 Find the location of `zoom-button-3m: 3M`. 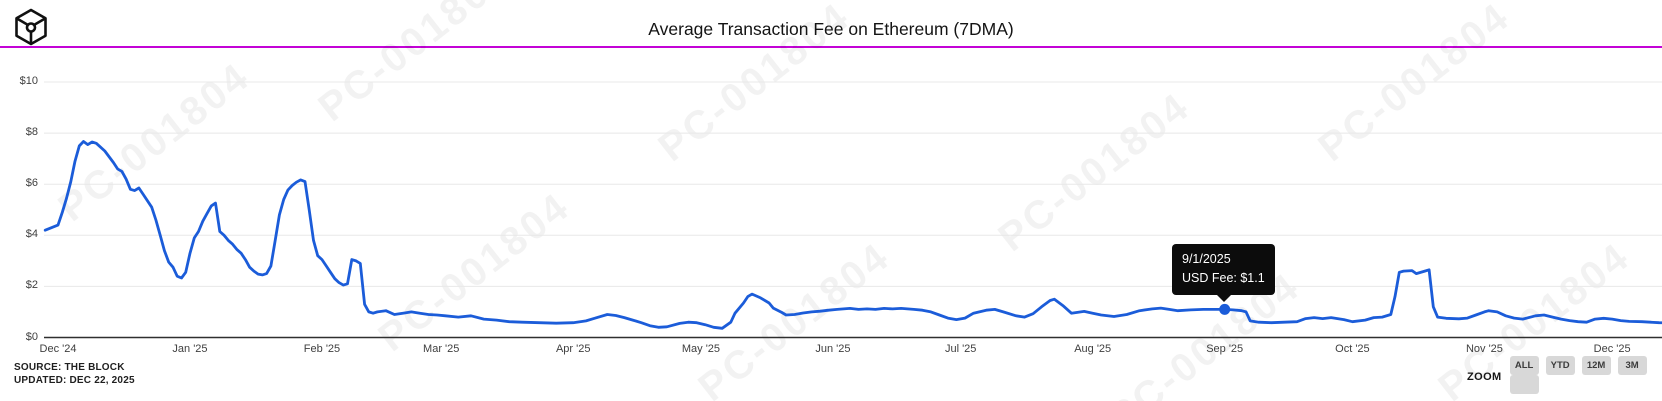

zoom-button-3m: 3M is located at coordinates (1632, 365).